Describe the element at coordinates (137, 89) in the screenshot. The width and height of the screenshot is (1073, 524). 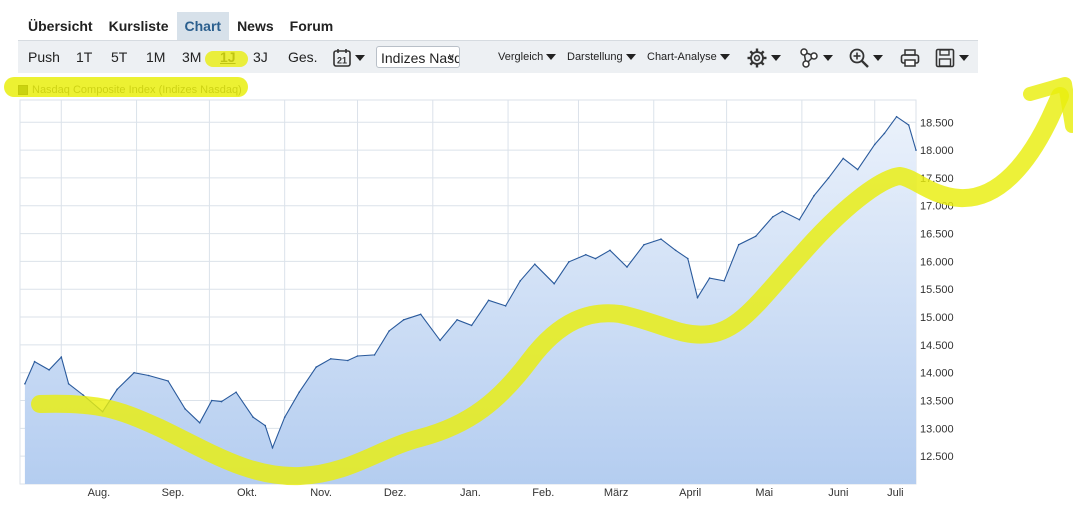
I see `legend-label: Nasdaq Composite Index (Indizes Nasdaq)` at that location.